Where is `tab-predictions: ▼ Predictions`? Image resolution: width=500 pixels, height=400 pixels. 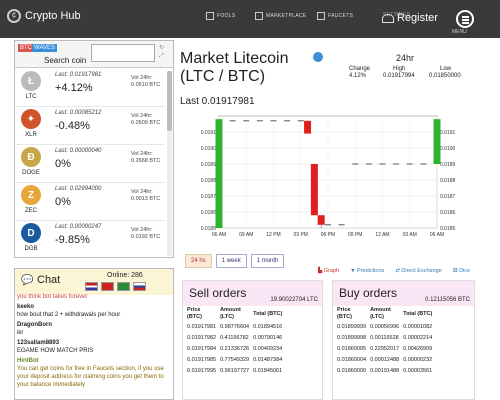
tab-predictions: ▼ Predictions is located at coordinates (367, 271).